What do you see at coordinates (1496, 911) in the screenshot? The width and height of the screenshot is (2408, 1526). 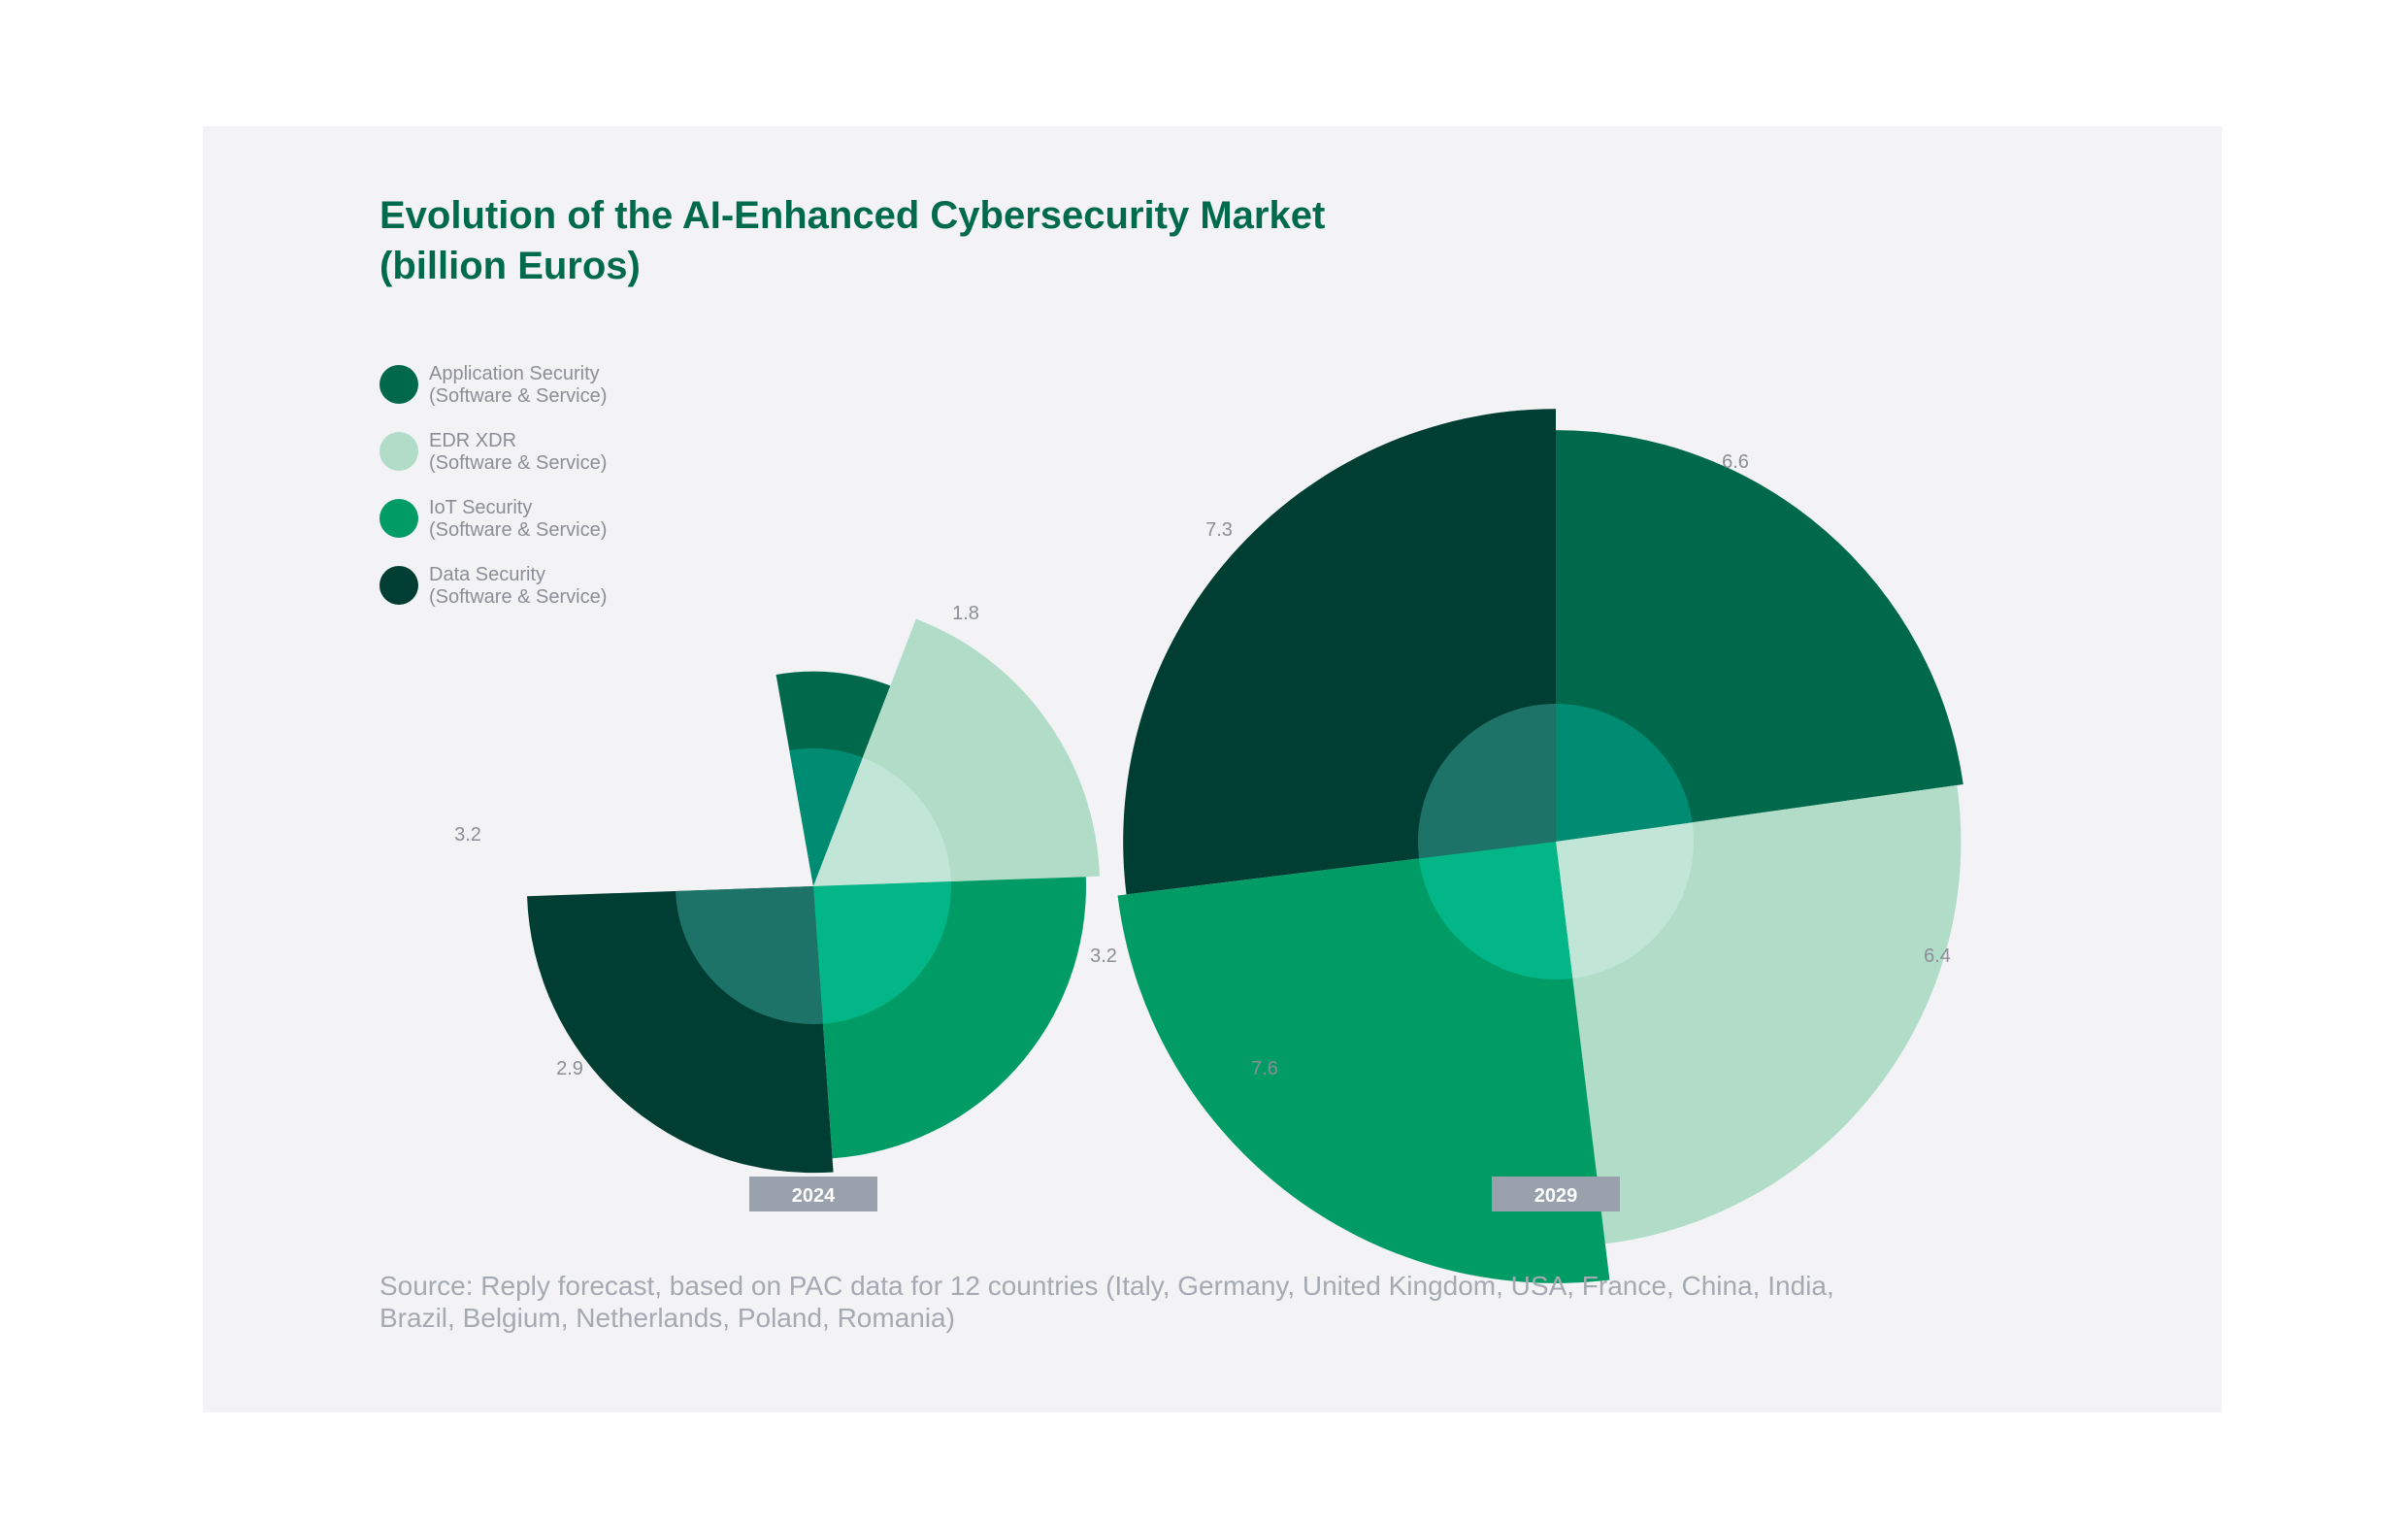 I see `inner-sector-iot-security-2029` at bounding box center [1496, 911].